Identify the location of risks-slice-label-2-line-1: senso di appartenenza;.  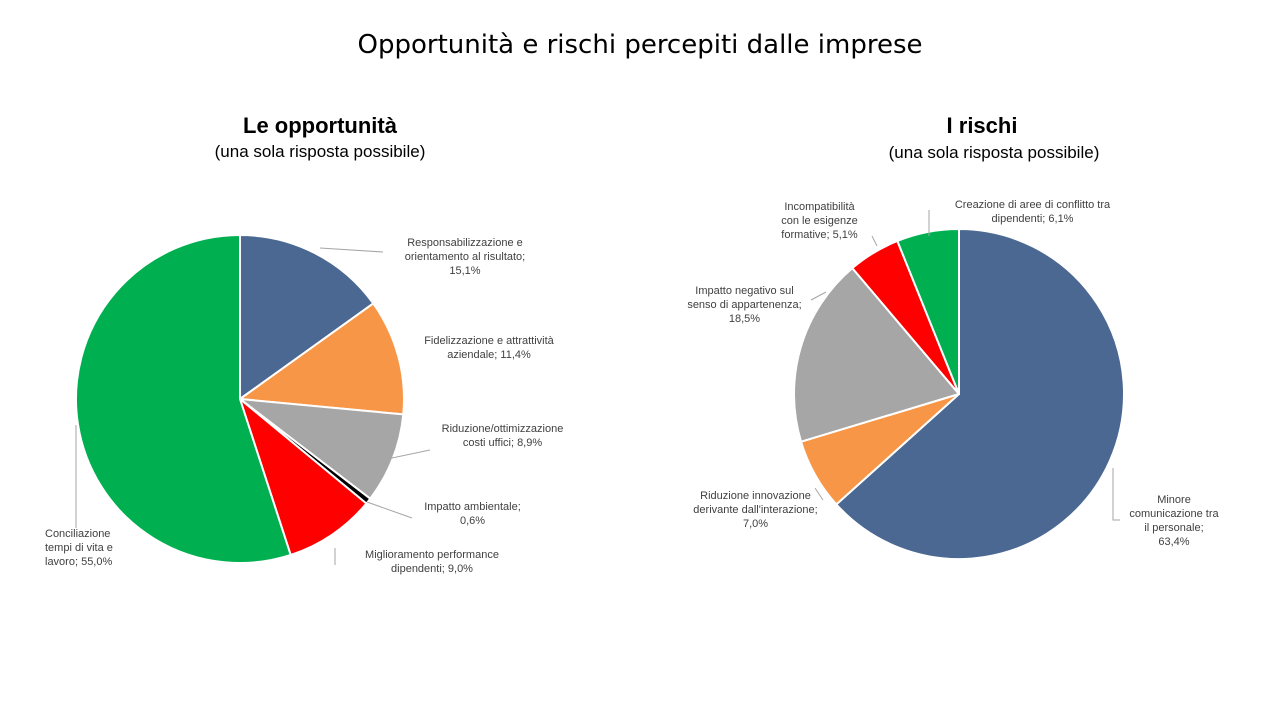
(744, 305).